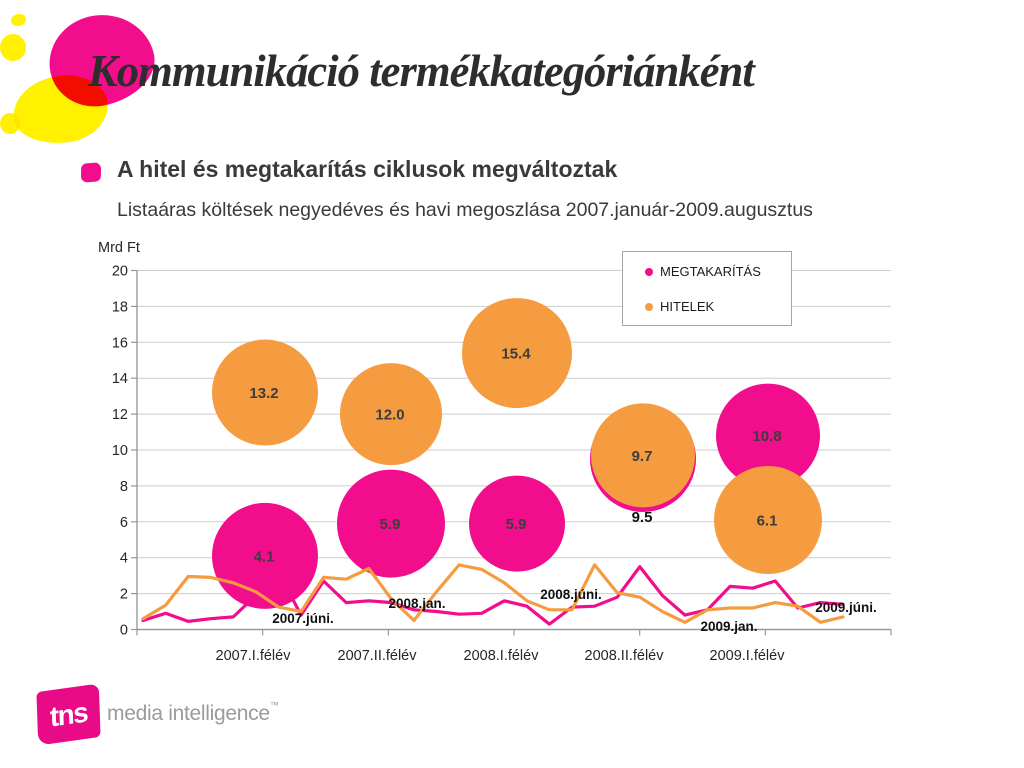 This screenshot has width=1024, height=768. I want to click on y-axis-title: Mrd Ft, so click(119, 248).